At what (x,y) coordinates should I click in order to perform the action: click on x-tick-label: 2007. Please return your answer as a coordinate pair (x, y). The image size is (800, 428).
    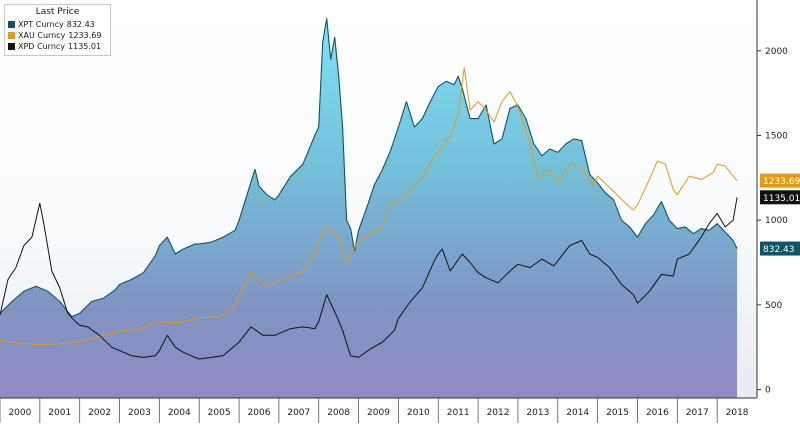
    Looking at the image, I should click on (298, 413).